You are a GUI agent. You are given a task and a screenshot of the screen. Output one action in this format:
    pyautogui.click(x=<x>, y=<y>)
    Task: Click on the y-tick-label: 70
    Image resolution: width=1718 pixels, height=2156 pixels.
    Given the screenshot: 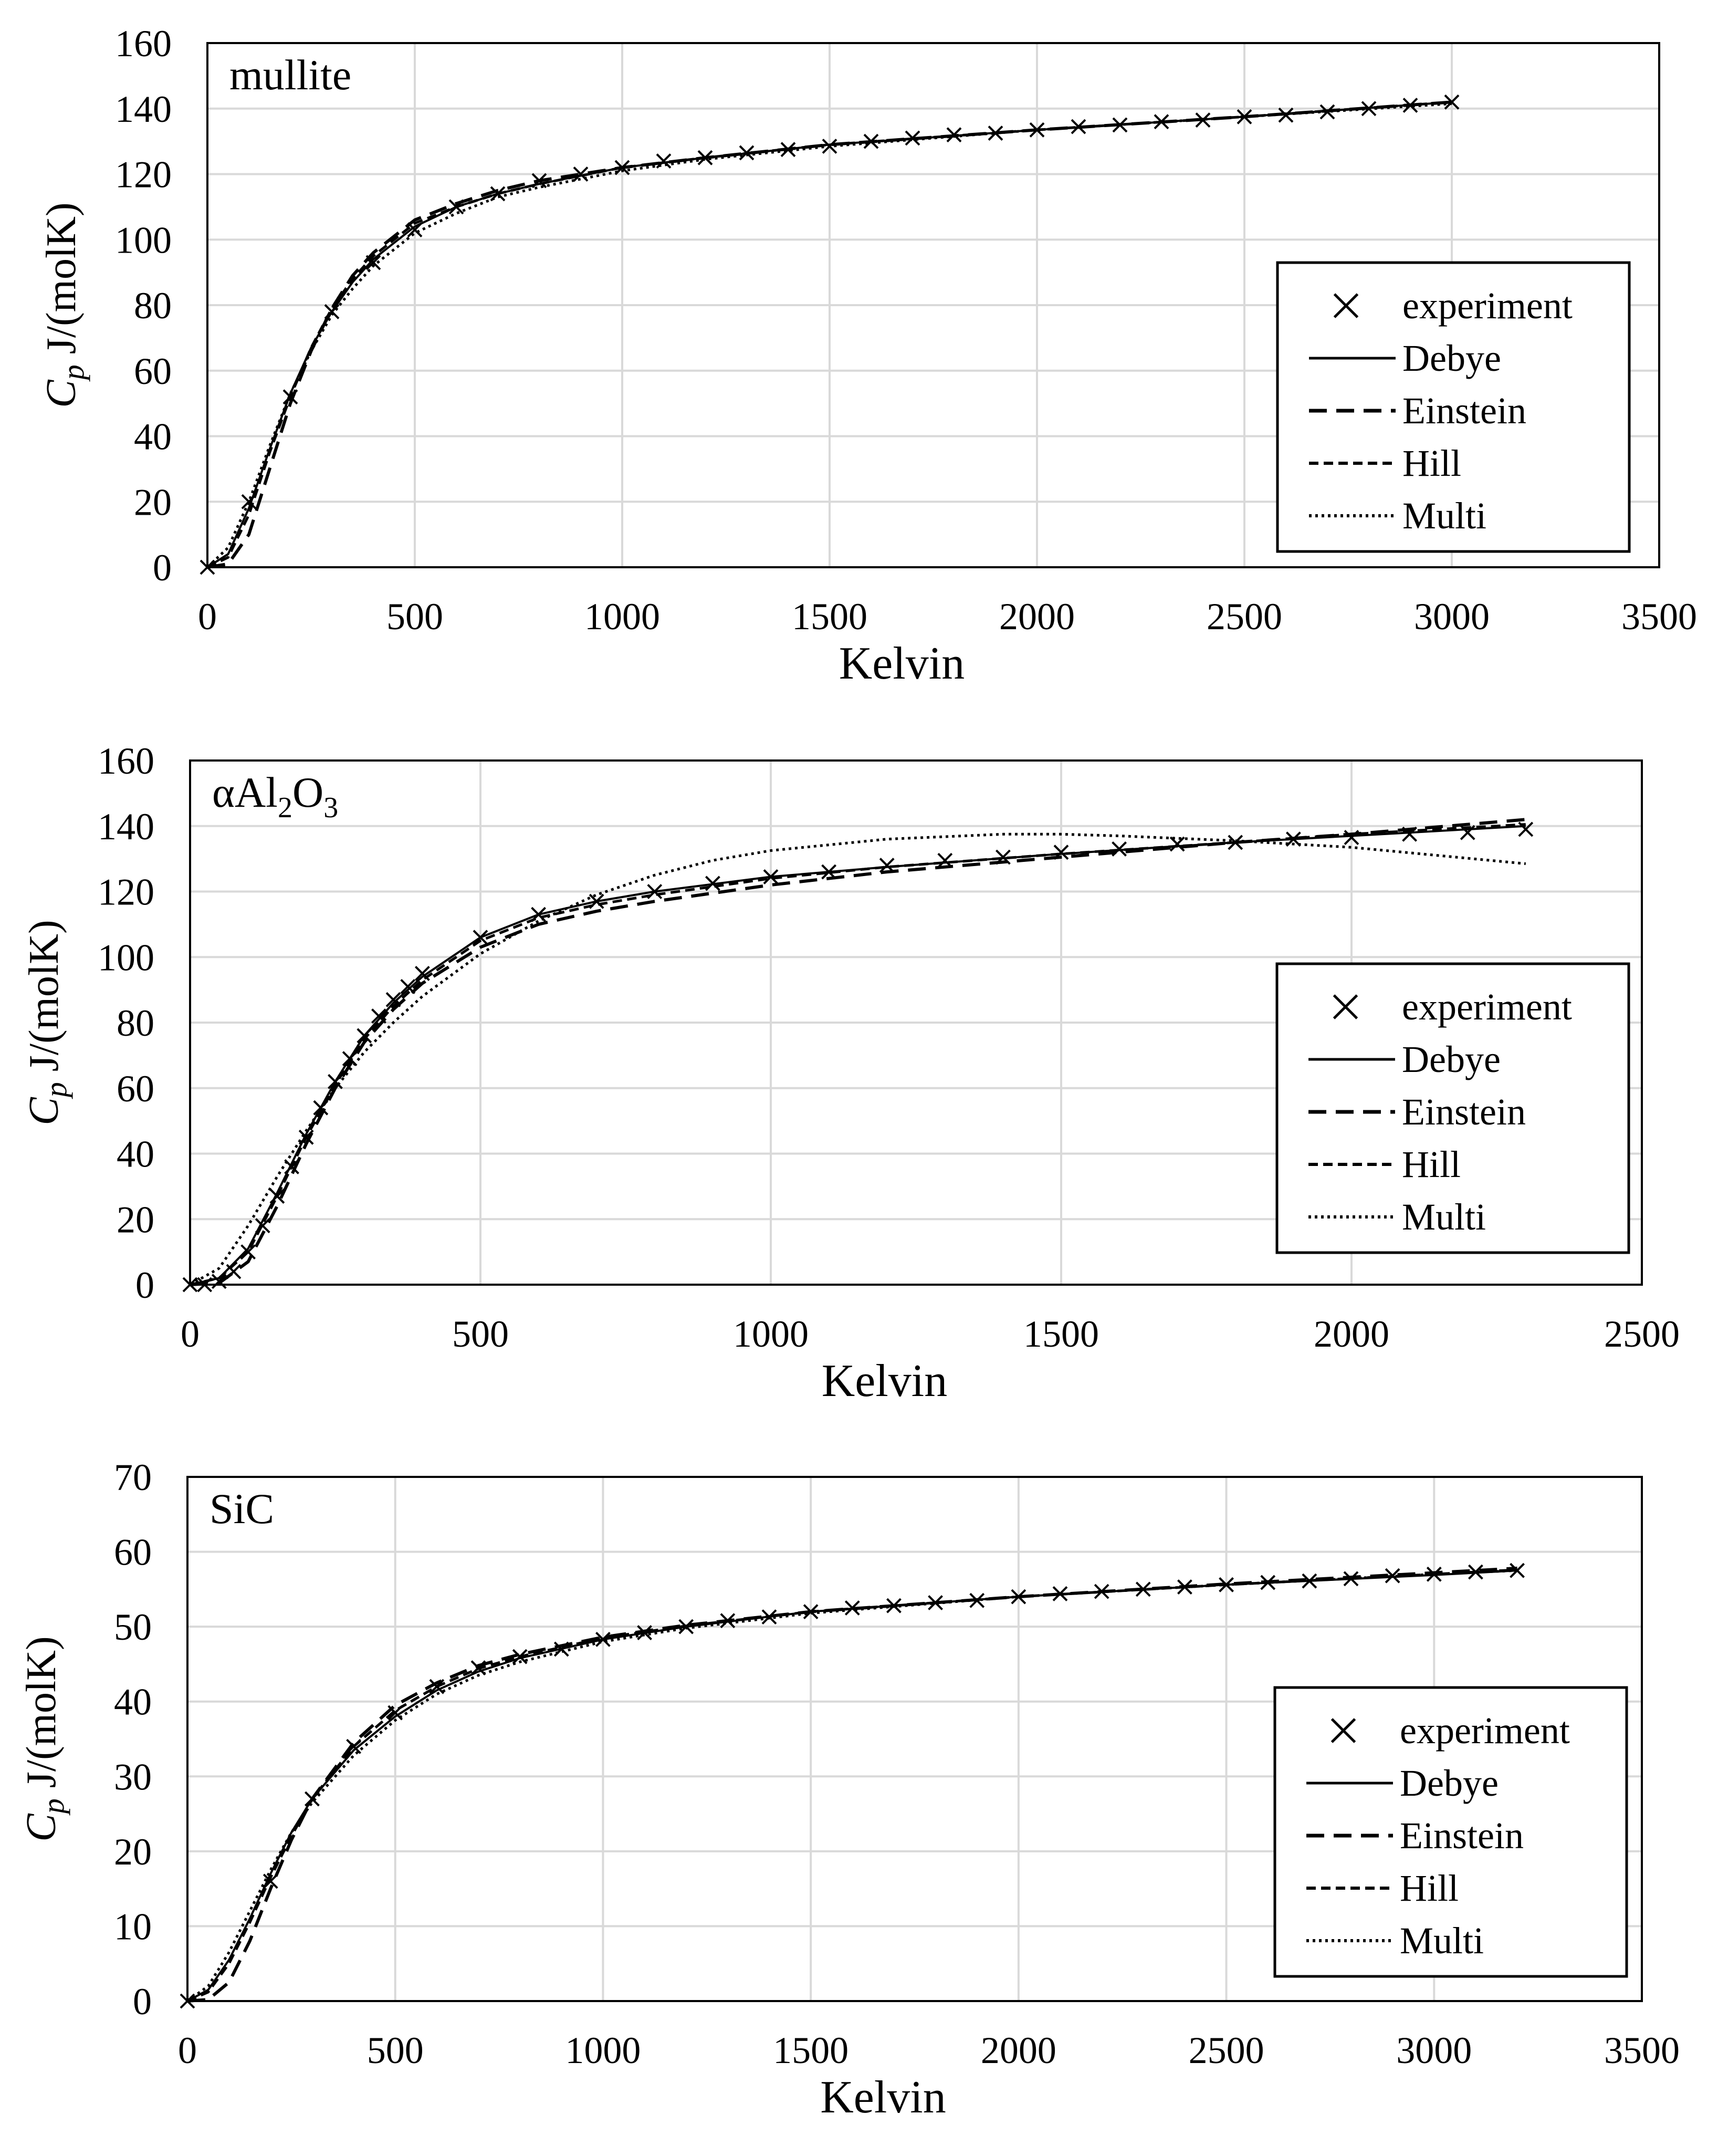 What is the action you would take?
    pyautogui.click(x=133, y=1477)
    